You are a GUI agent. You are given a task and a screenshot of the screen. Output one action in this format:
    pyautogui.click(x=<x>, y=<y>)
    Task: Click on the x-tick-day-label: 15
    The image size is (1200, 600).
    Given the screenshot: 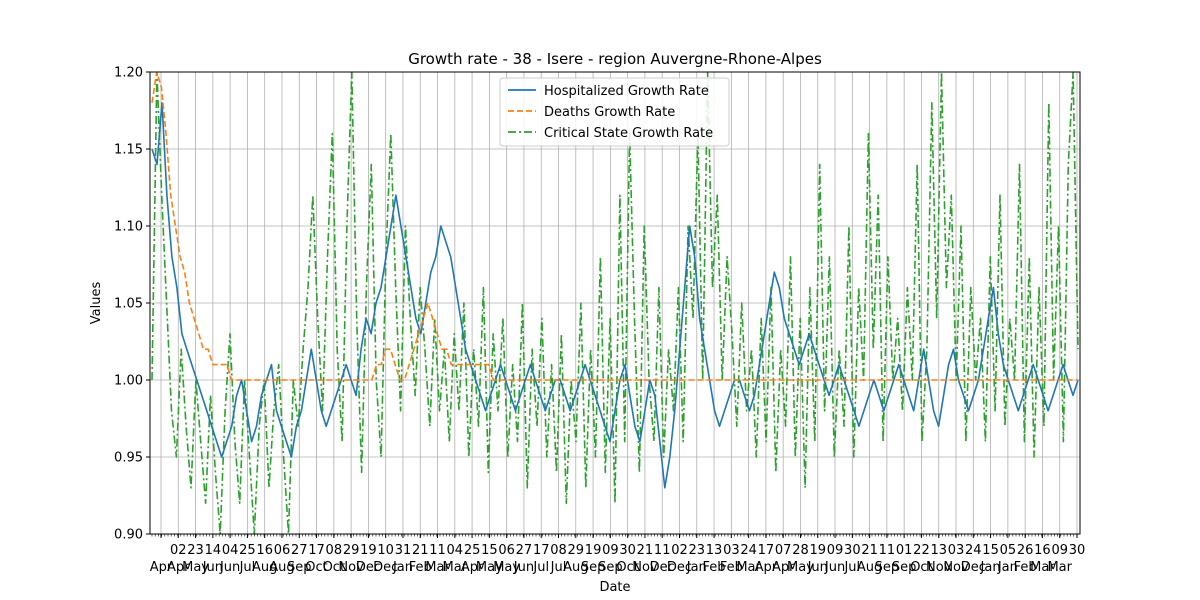 What is the action you would take?
    pyautogui.click(x=489, y=550)
    